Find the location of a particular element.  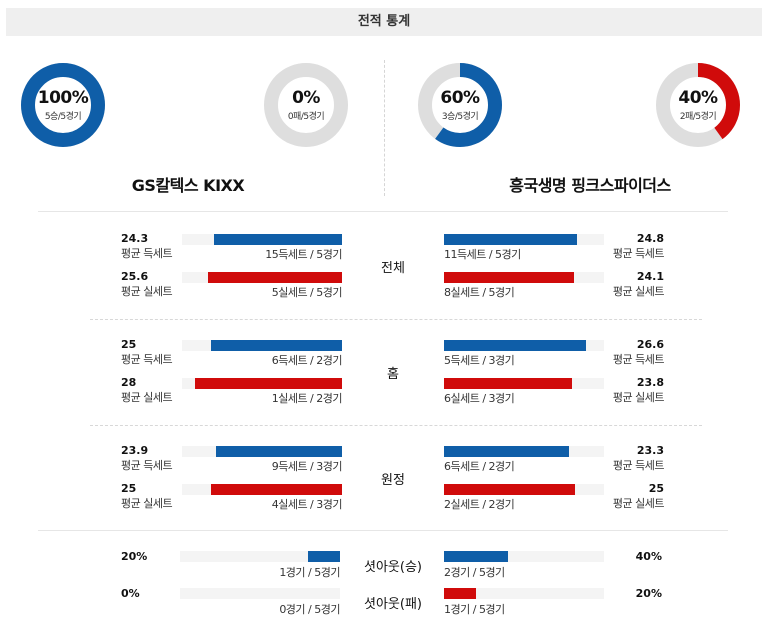

donut-record: 2패/5경기 is located at coordinates (698, 117).